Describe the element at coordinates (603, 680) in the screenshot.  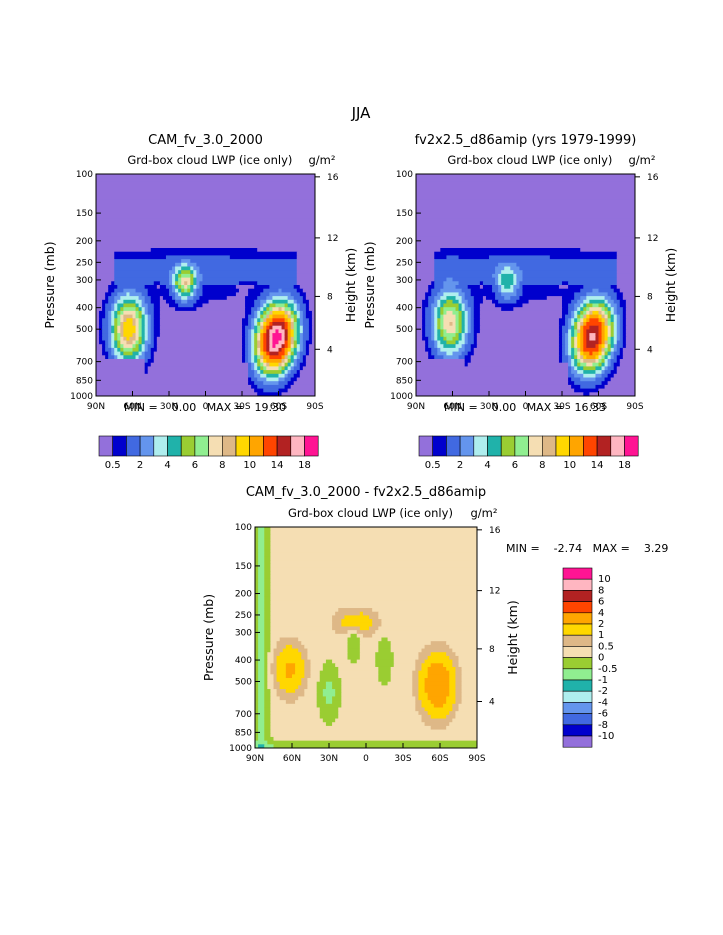
I see `colorbar-label: -1` at that location.